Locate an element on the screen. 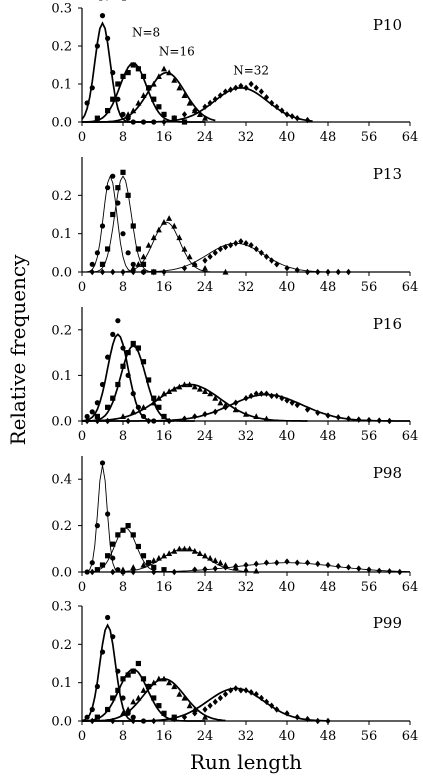 This screenshot has height=779, width=423. series-square is located at coordinates (123, 222).